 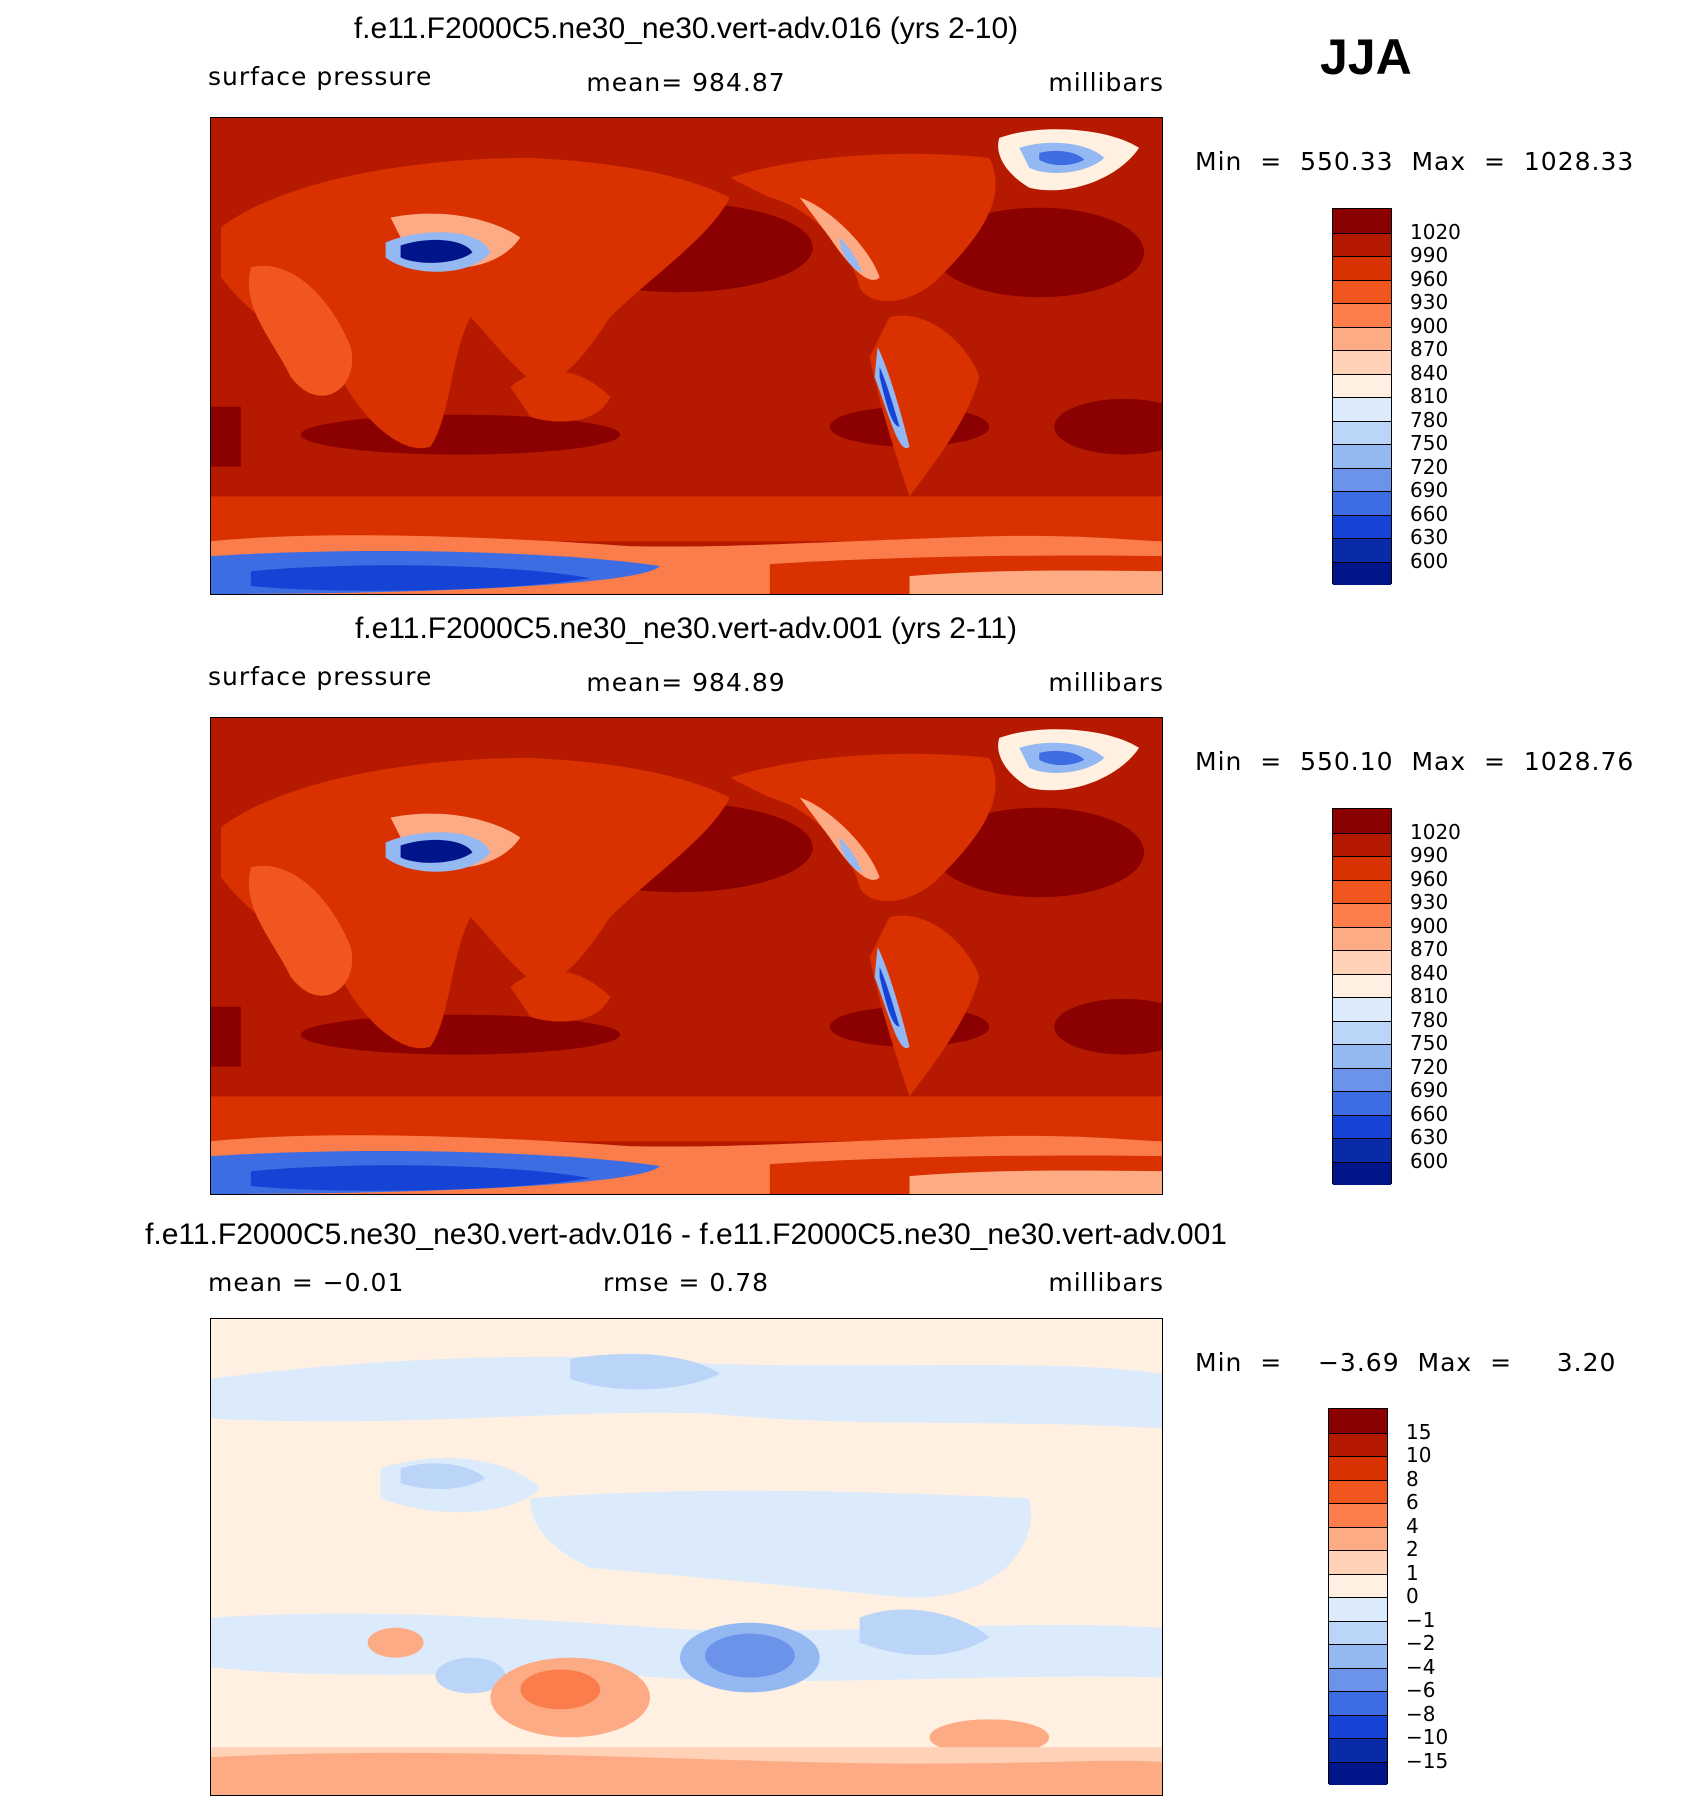 I want to click on colorbar-tick-label: 660, so click(x=1429, y=1113).